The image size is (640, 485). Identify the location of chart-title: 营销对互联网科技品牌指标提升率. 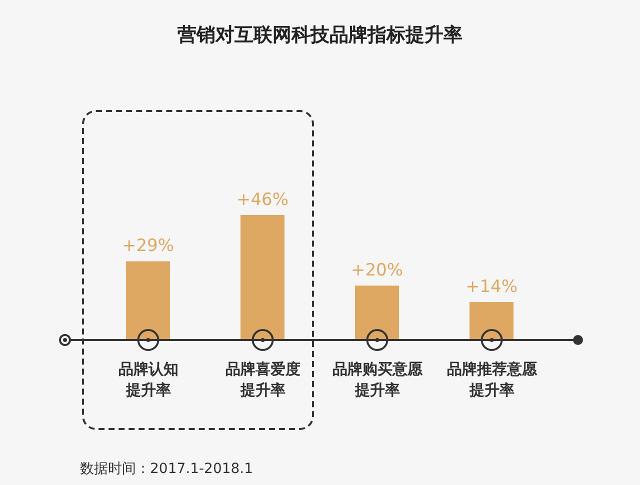
(320, 35).